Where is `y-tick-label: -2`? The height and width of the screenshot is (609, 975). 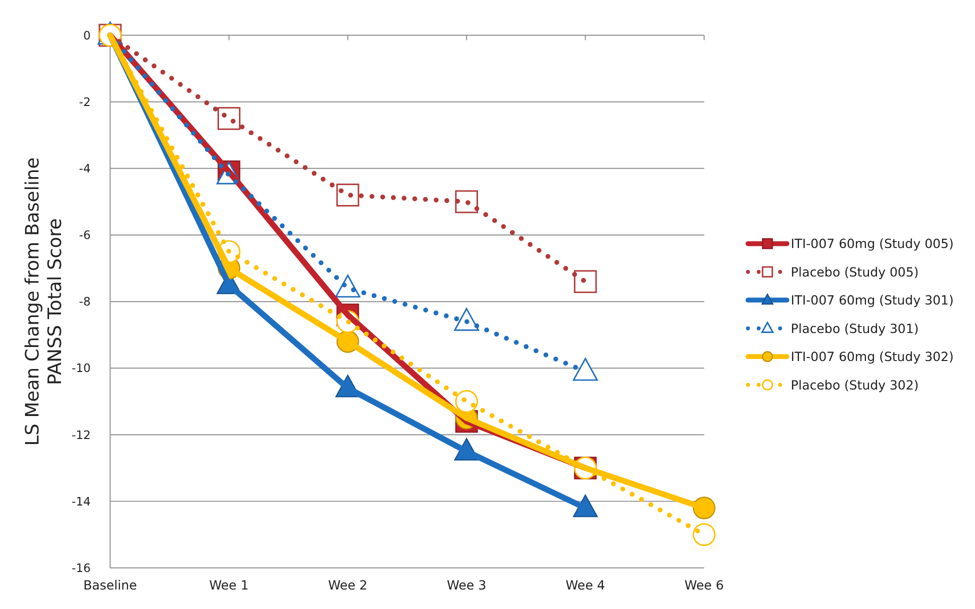 y-tick-label: -2 is located at coordinates (85, 101).